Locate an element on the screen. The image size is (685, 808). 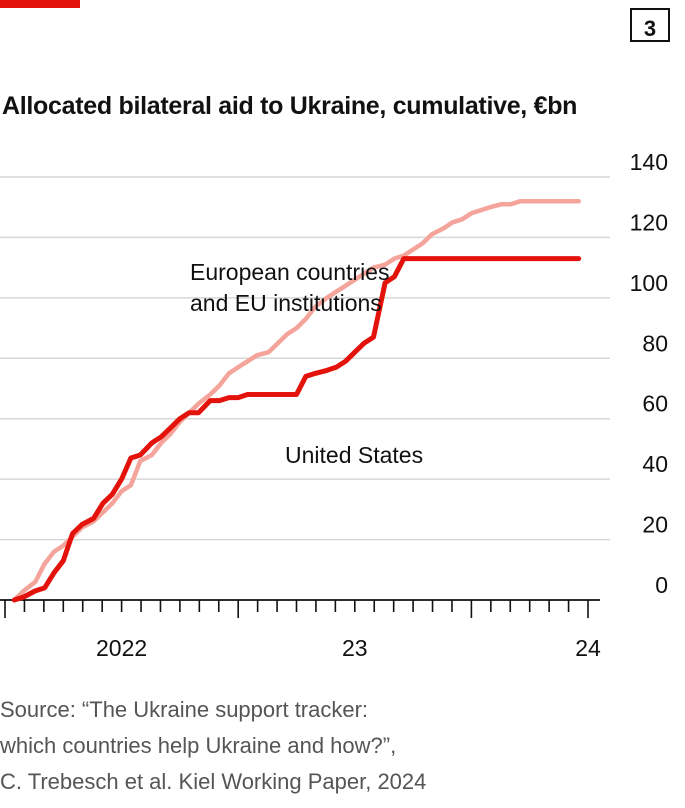
x-tick-label: 23 is located at coordinates (355, 648).